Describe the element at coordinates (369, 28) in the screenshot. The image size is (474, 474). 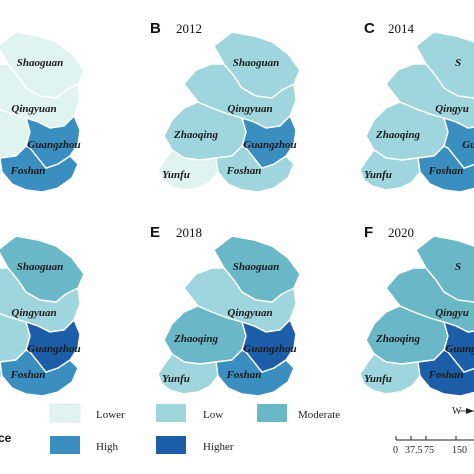
I see `panel-letter: C` at that location.